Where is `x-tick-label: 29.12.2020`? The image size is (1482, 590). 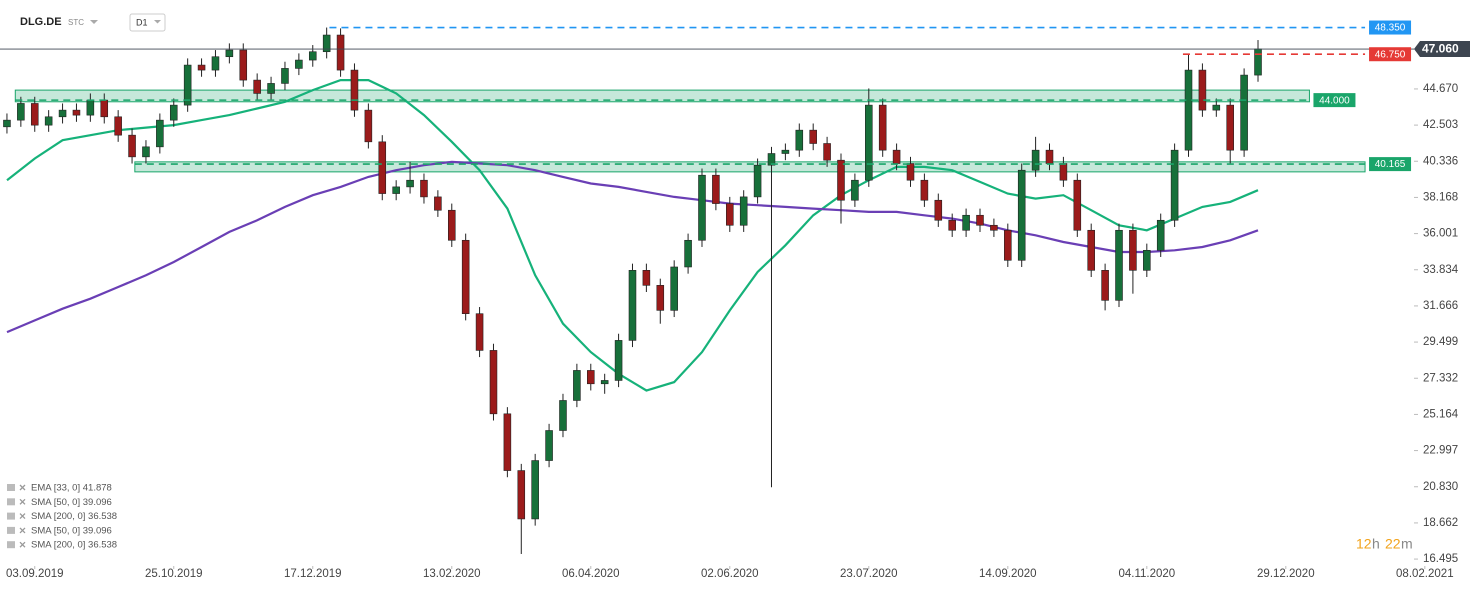 x-tick-label: 29.12.2020 is located at coordinates (1286, 574).